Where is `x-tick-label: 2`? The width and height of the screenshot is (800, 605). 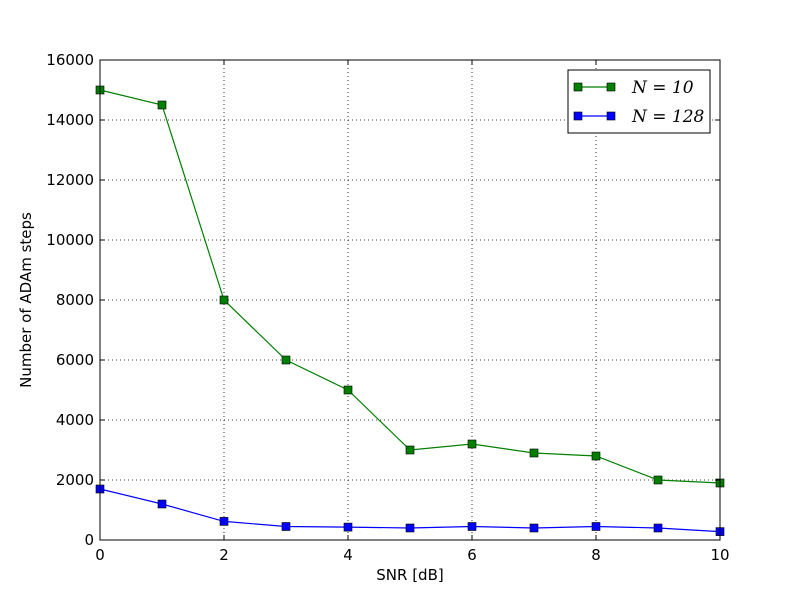 x-tick-label: 2 is located at coordinates (224, 555).